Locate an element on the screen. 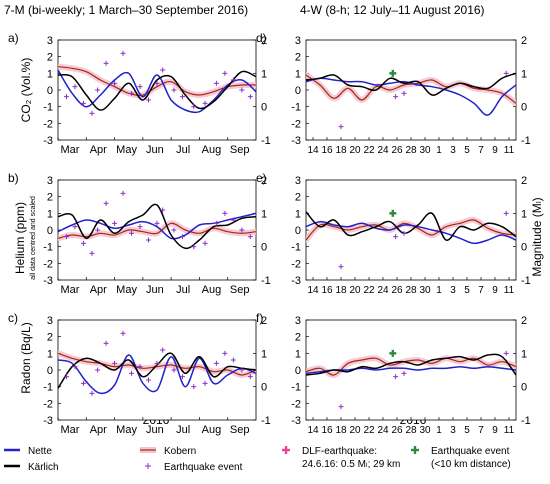 The image size is (550, 484). near-marker-v is located at coordinates (392, 353).